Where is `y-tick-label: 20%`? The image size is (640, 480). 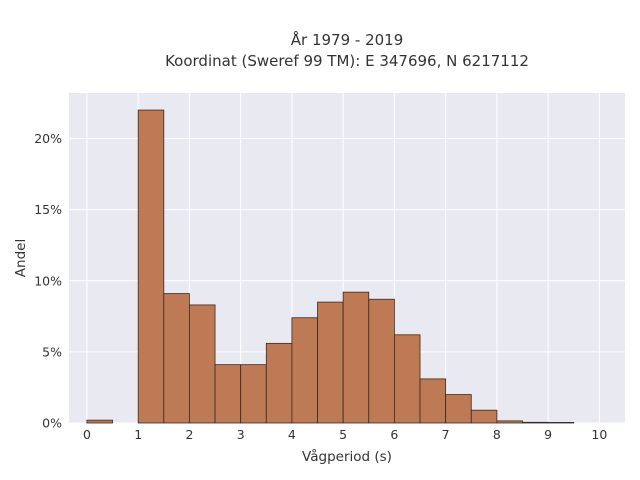 y-tick-label: 20% is located at coordinates (48, 138).